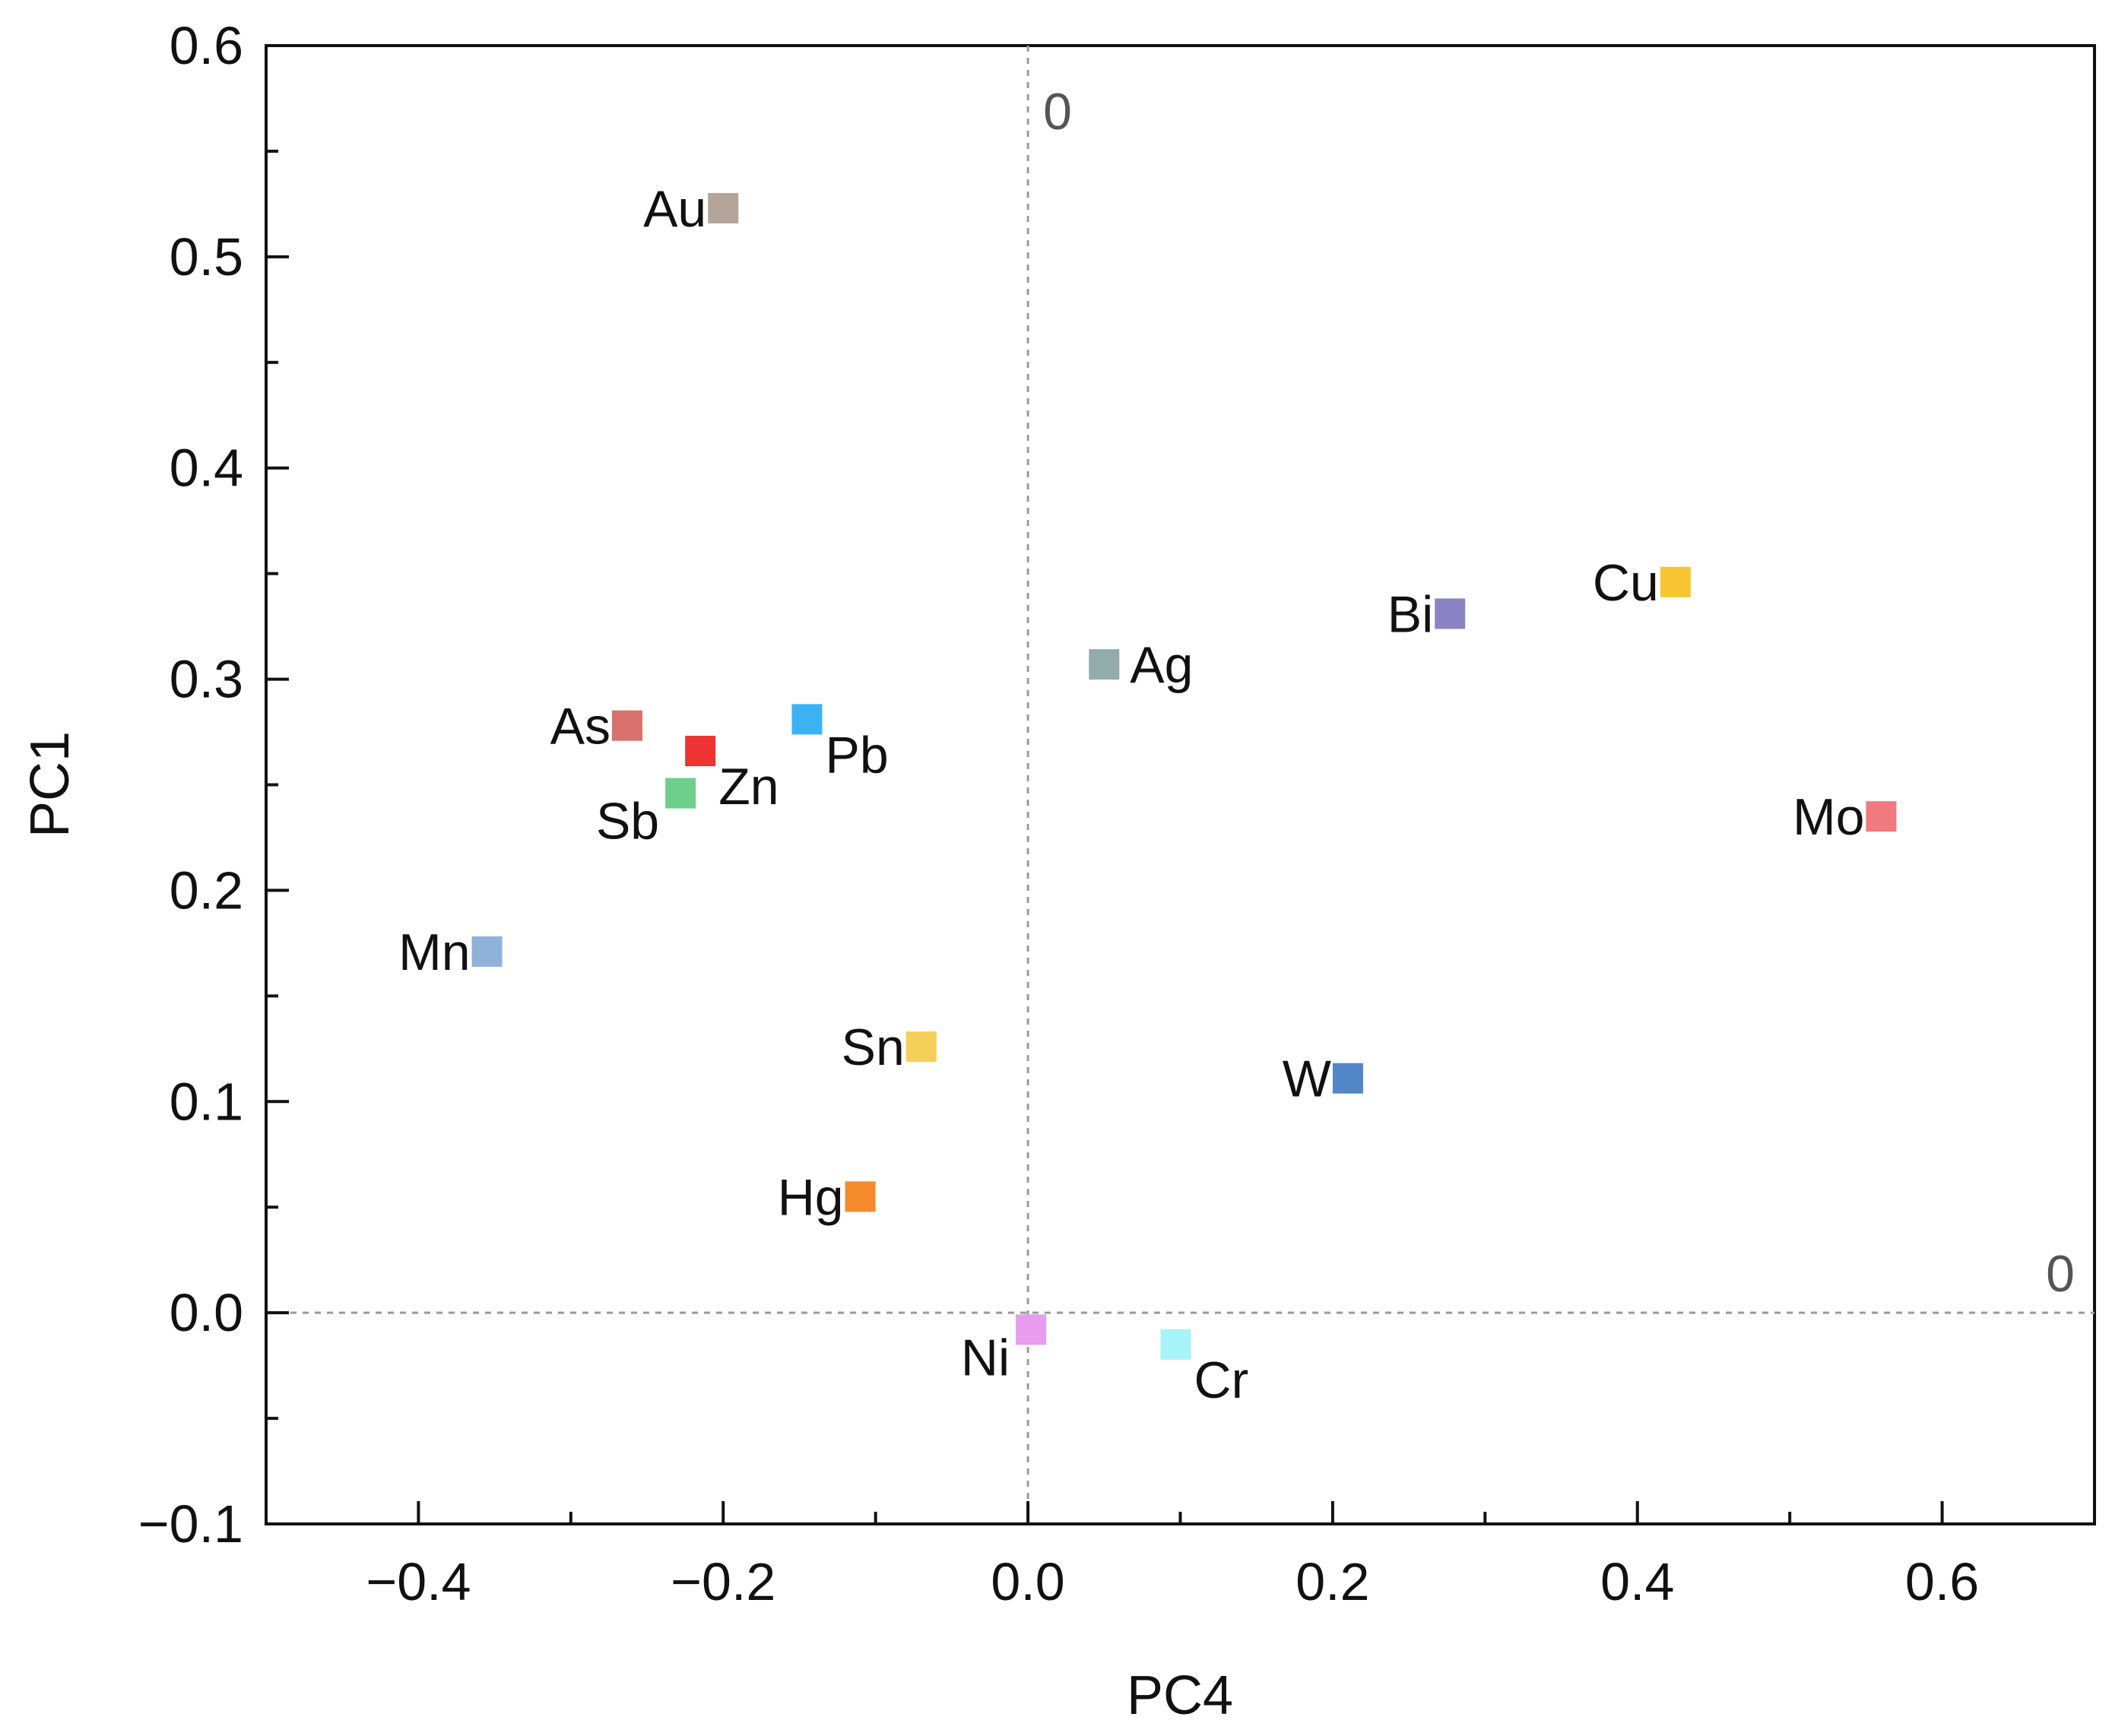 The height and width of the screenshot is (1736, 2112). What do you see at coordinates (675, 209) in the screenshot?
I see `point-label: Au` at bounding box center [675, 209].